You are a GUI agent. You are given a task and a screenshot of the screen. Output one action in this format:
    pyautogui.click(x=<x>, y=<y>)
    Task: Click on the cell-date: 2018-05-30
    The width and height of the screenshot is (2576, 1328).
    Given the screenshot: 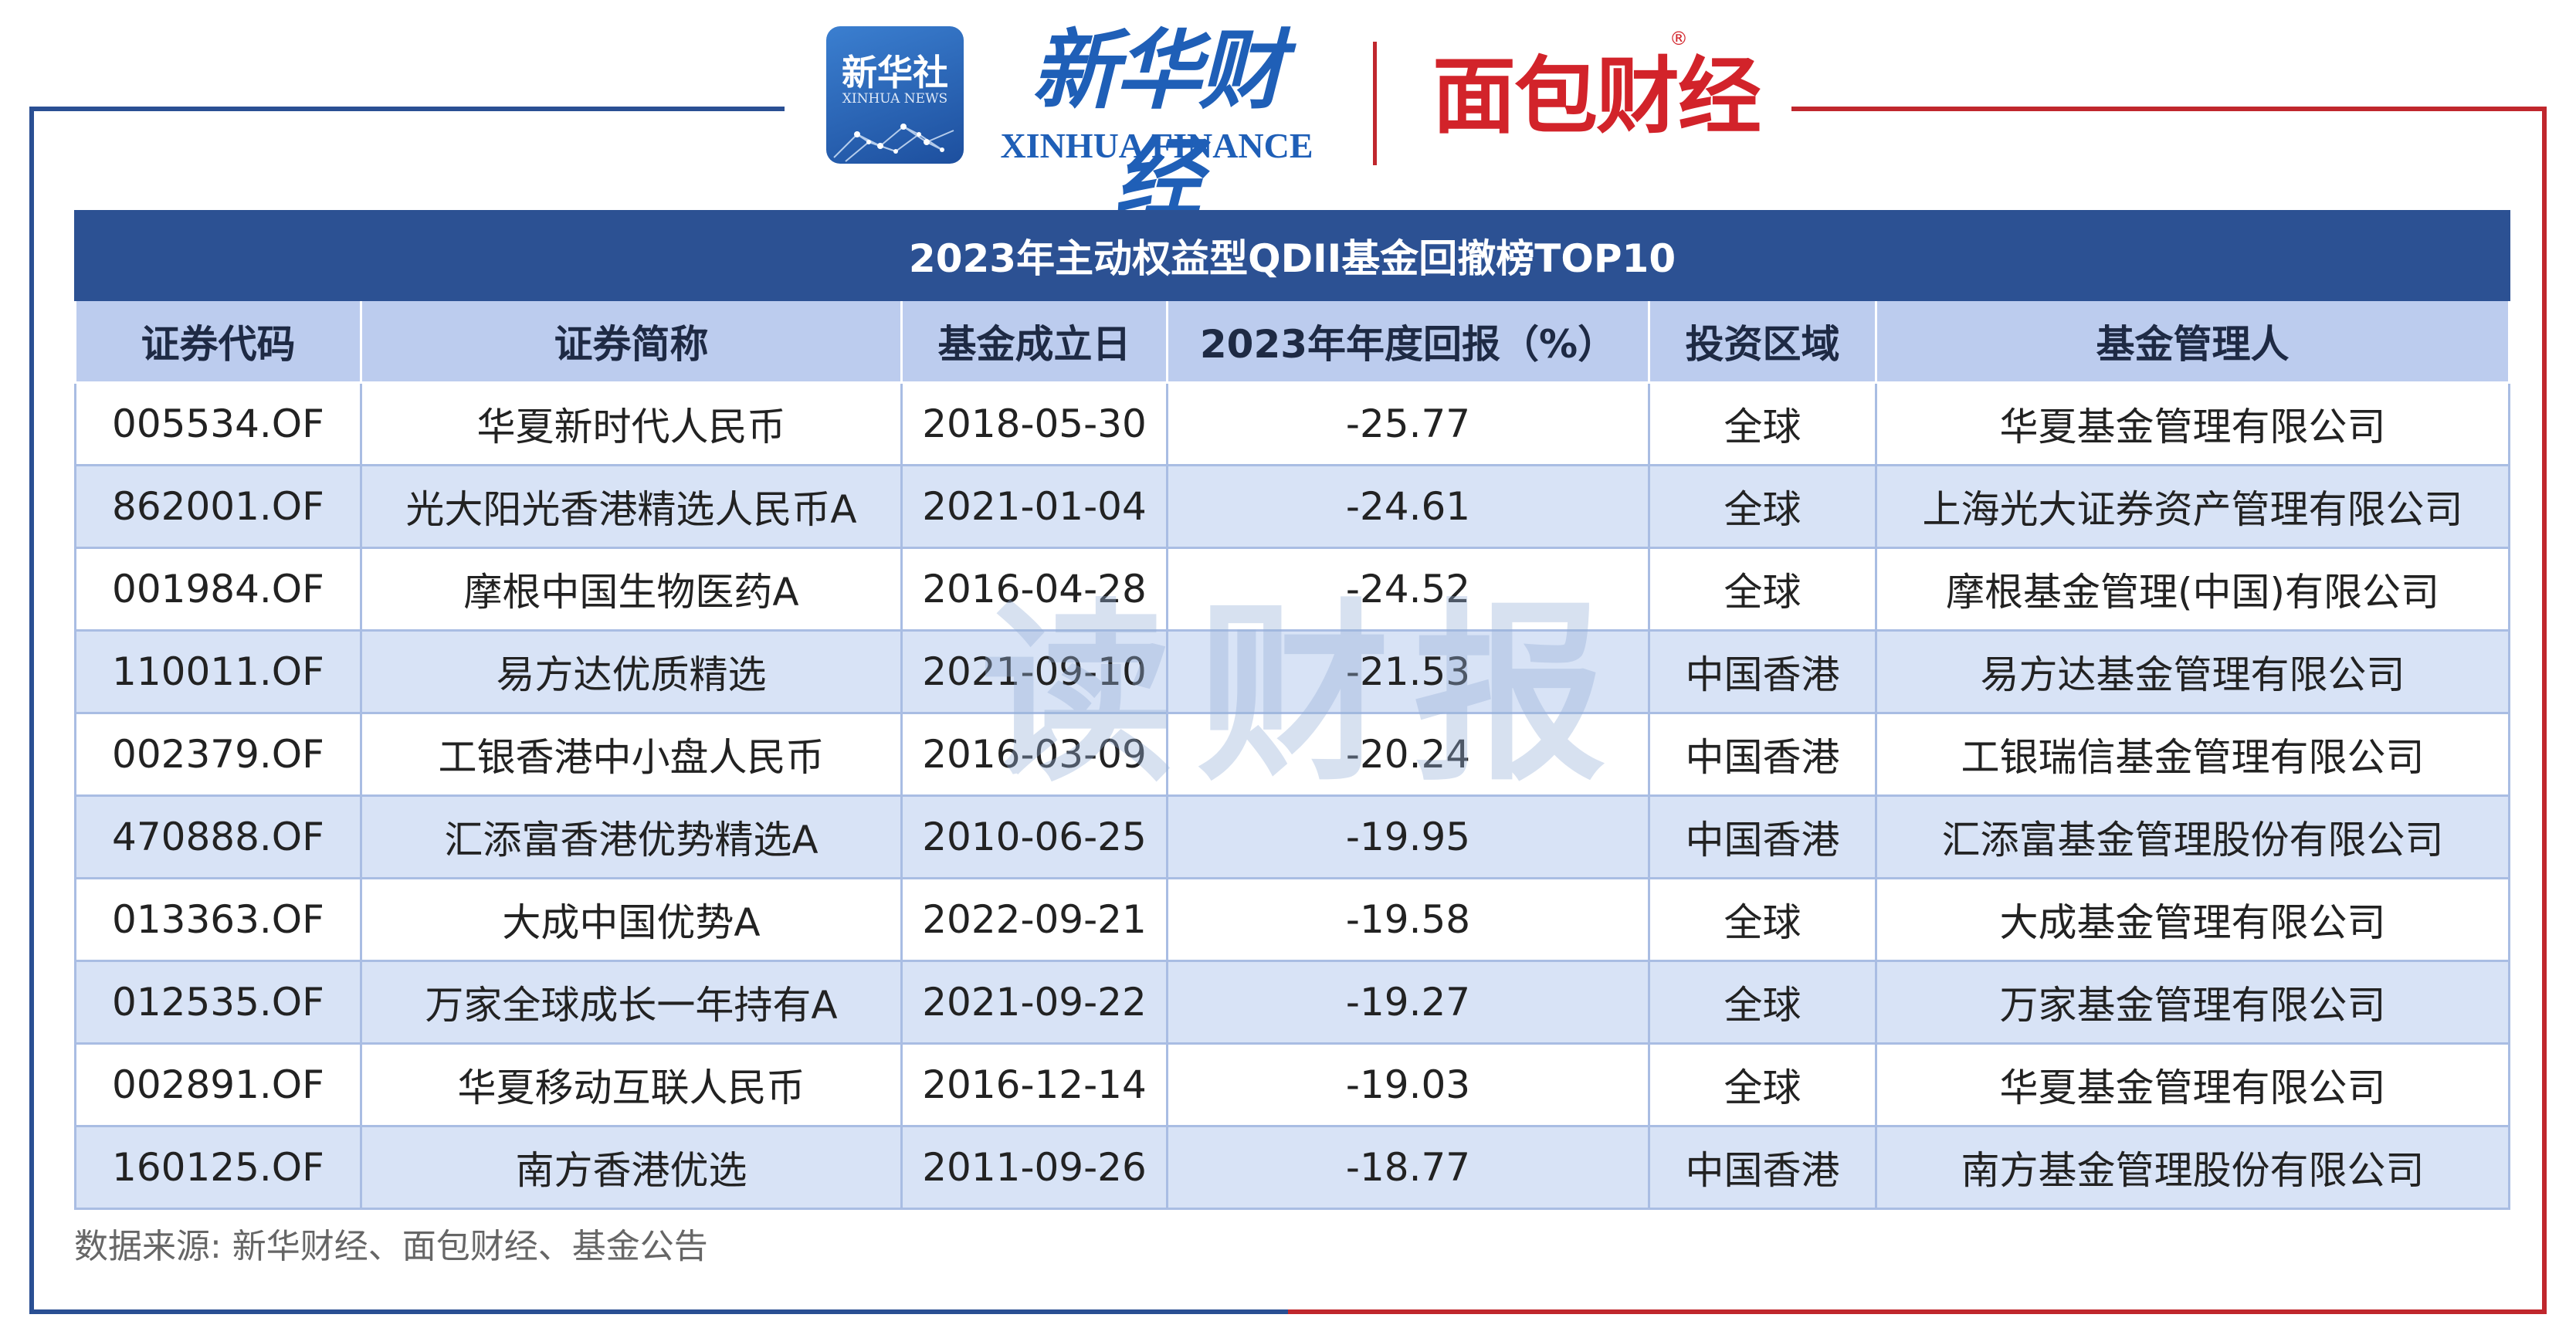 What is the action you would take?
    pyautogui.click(x=1034, y=424)
    